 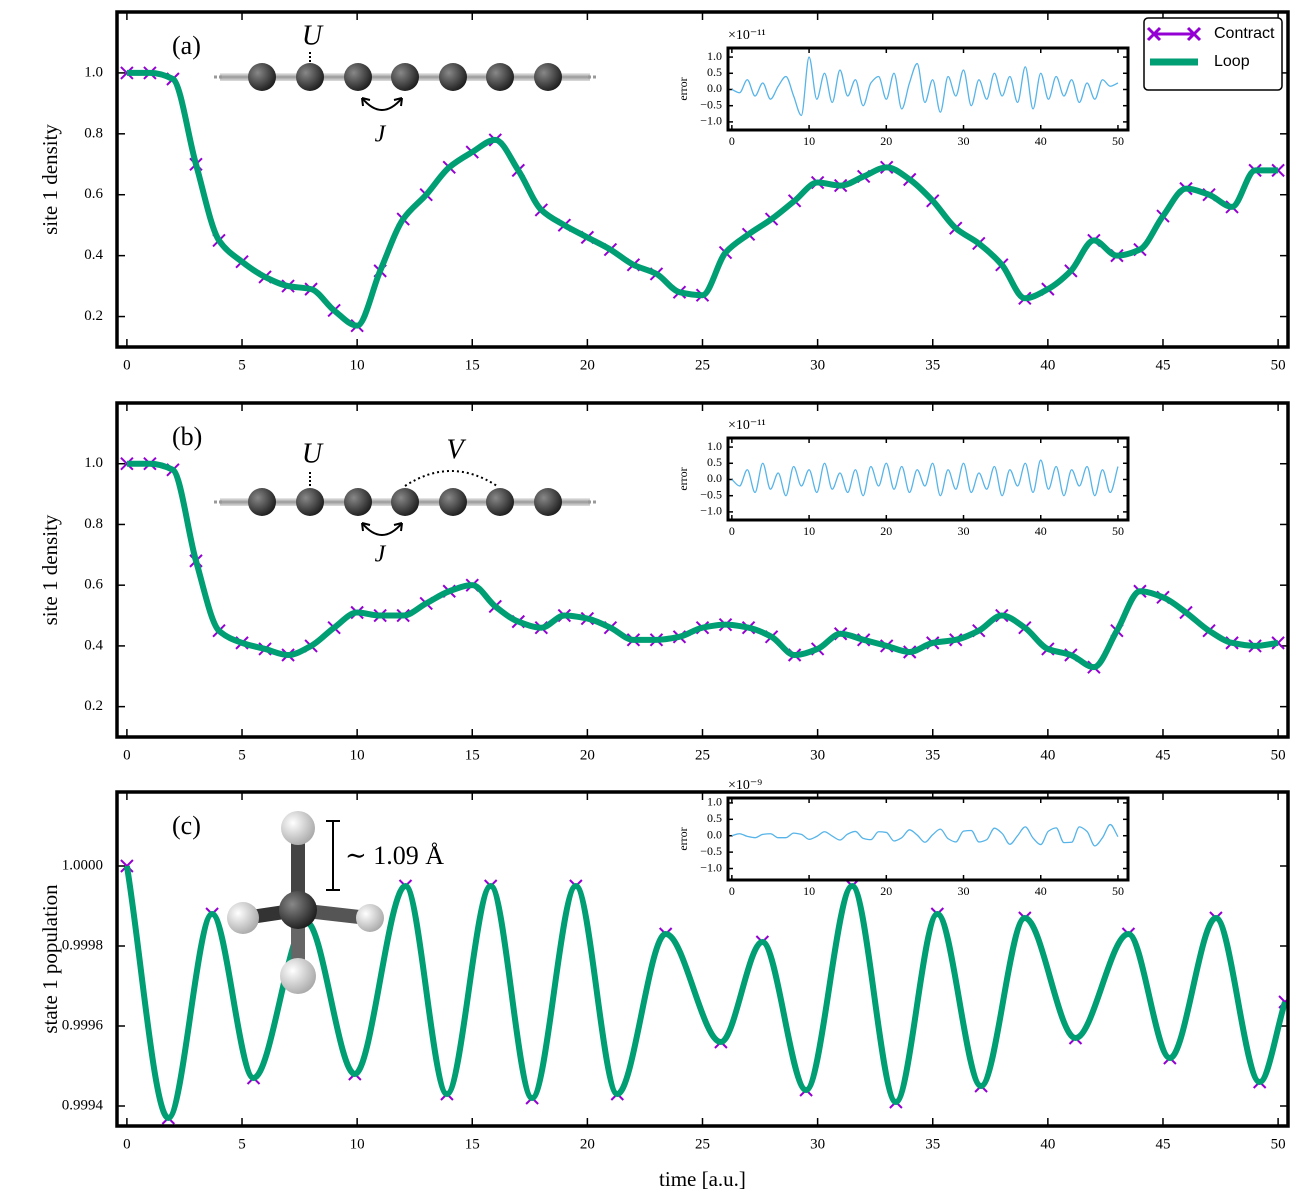 What do you see at coordinates (1244, 33) in the screenshot?
I see `legend-label: Contract` at bounding box center [1244, 33].